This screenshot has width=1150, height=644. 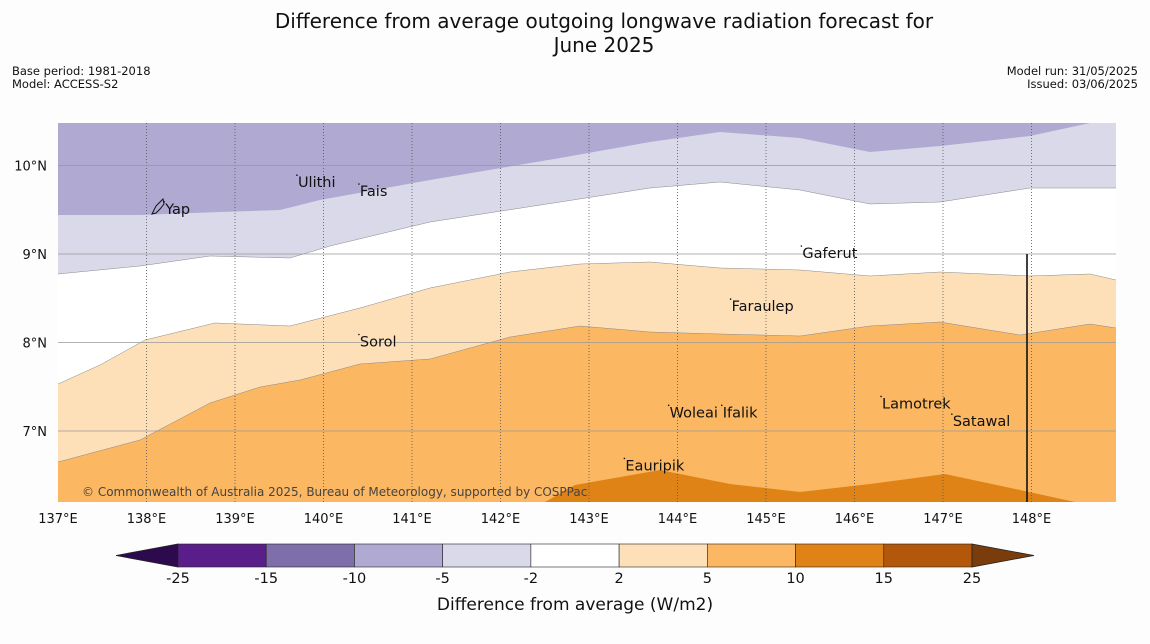 What do you see at coordinates (981, 422) in the screenshot?
I see `place-label-satawal: Satawal` at bounding box center [981, 422].